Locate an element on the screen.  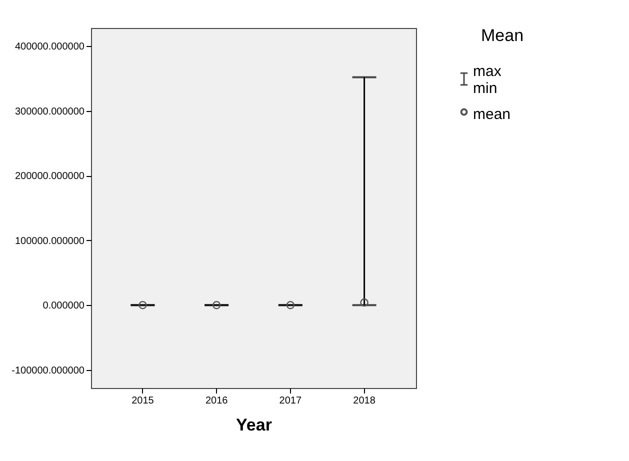
x-tick-label: 2018 is located at coordinates (364, 401).